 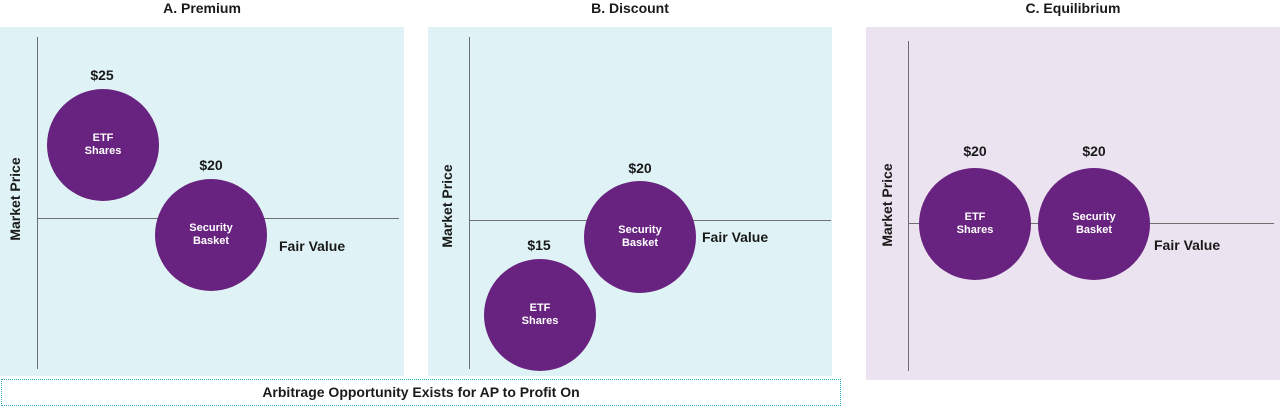 What do you see at coordinates (539, 245) in the screenshot?
I see `etf-price-label: $15` at bounding box center [539, 245].